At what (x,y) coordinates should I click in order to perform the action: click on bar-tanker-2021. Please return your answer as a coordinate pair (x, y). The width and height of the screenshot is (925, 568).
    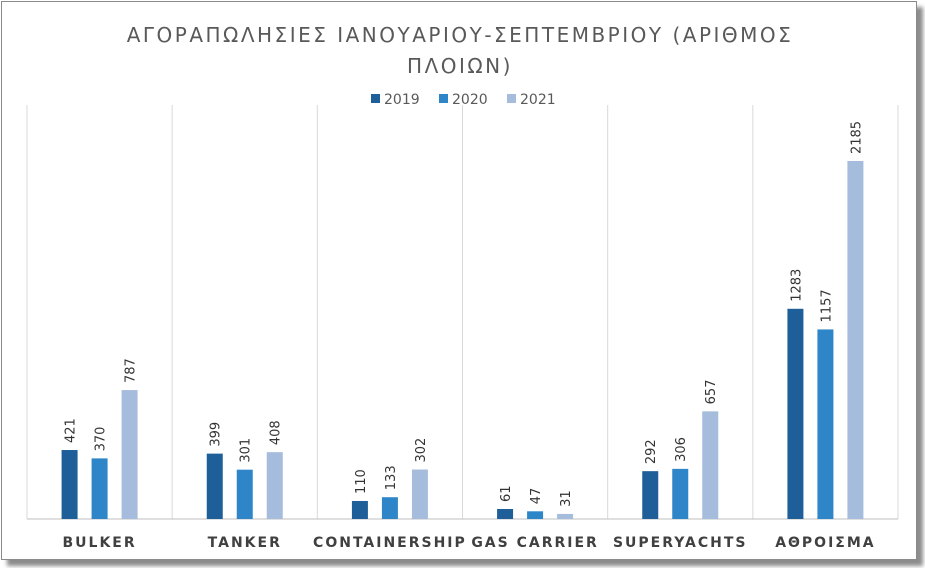
    Looking at the image, I should click on (274, 485).